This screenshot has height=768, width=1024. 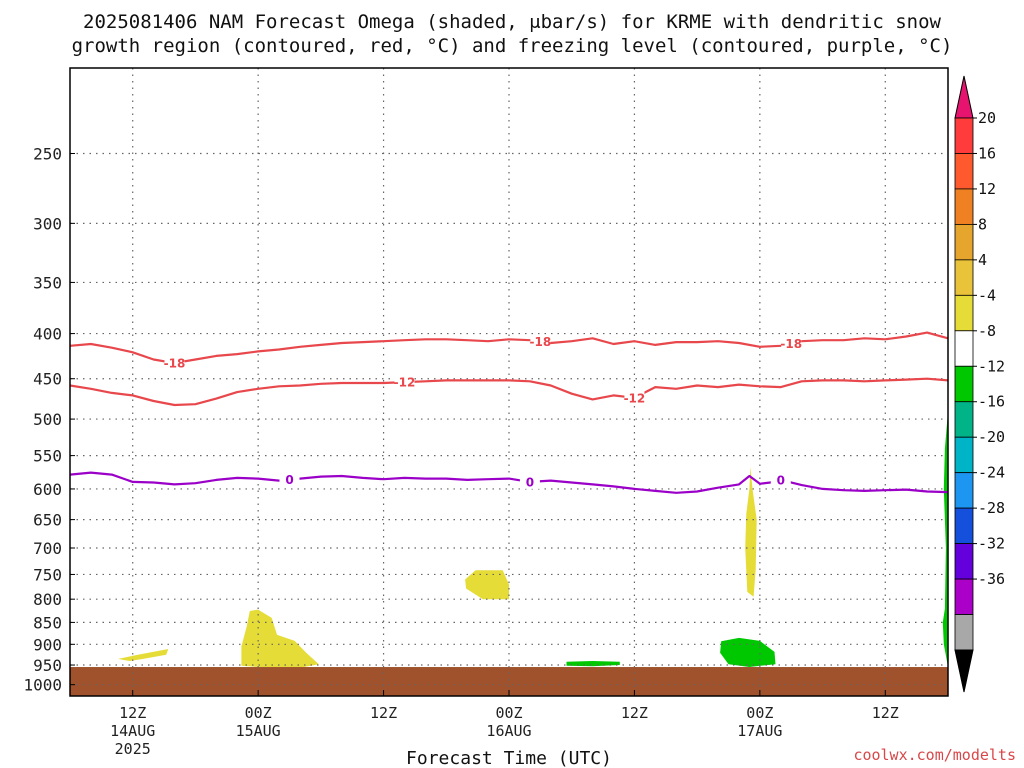 What do you see at coordinates (258, 731) in the screenshot?
I see `x-tick-date: 15AUG` at bounding box center [258, 731].